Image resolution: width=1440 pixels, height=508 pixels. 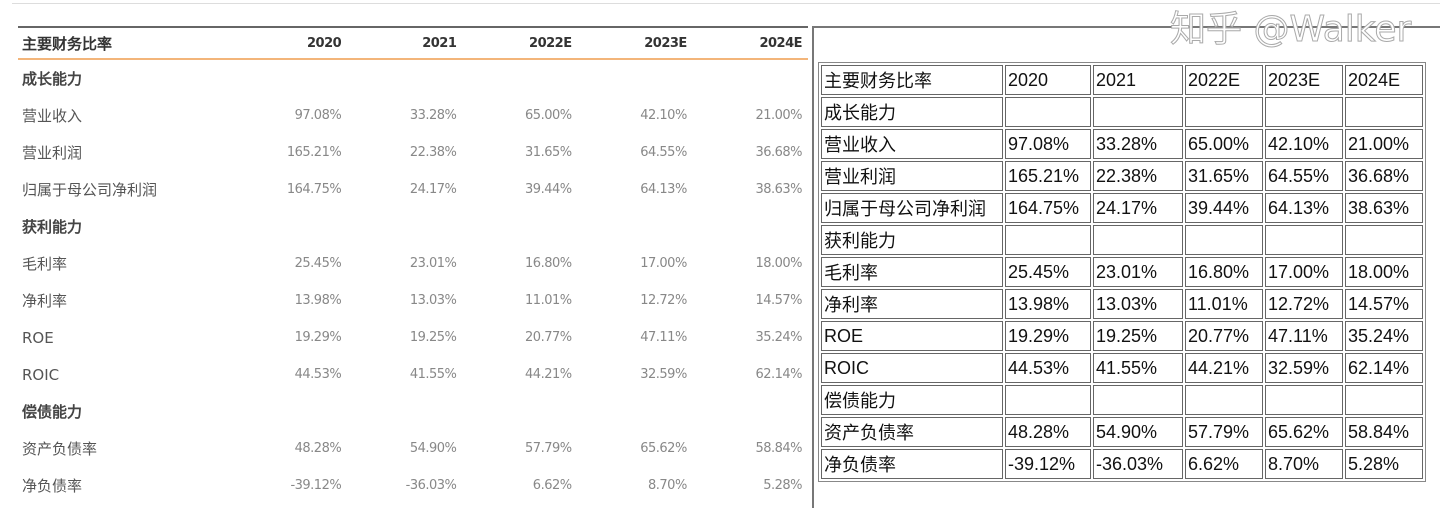 What do you see at coordinates (912, 208) in the screenshot?
I see `row-label: 归属于母公司净利润` at bounding box center [912, 208].